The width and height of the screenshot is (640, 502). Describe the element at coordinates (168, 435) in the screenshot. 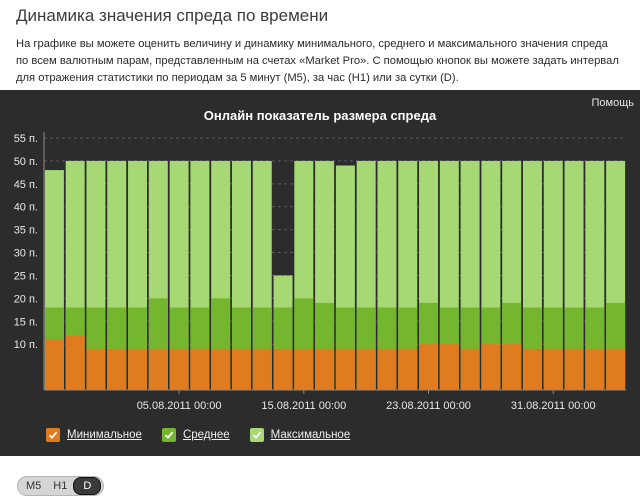

I see `avg-checkbox-icon` at that location.